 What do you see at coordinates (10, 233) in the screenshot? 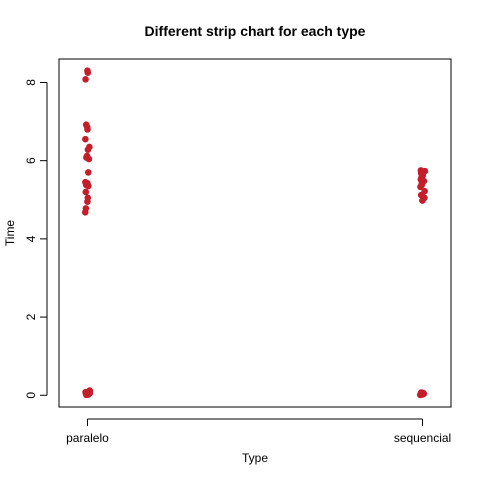
I see `y-axis-label: Time` at bounding box center [10, 233].